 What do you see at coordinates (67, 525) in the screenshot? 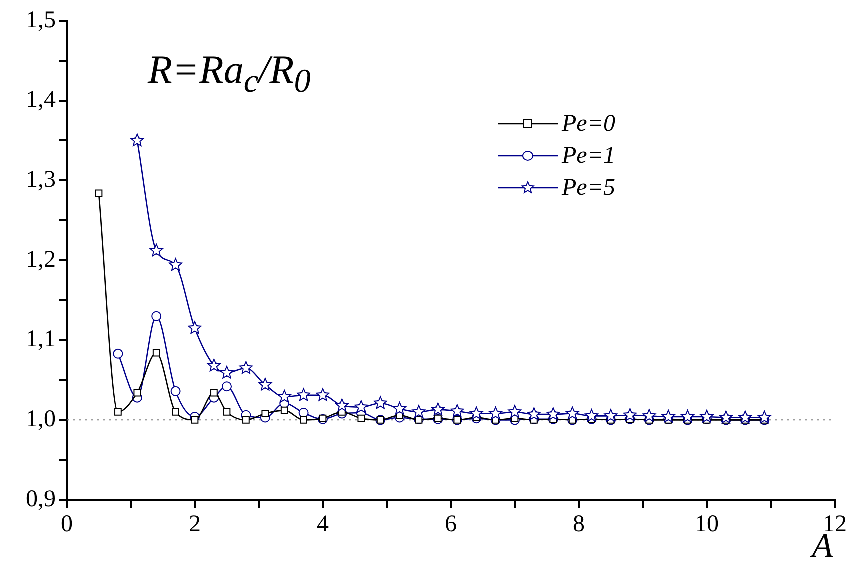
I see `x-tick-label: 0` at bounding box center [67, 525].